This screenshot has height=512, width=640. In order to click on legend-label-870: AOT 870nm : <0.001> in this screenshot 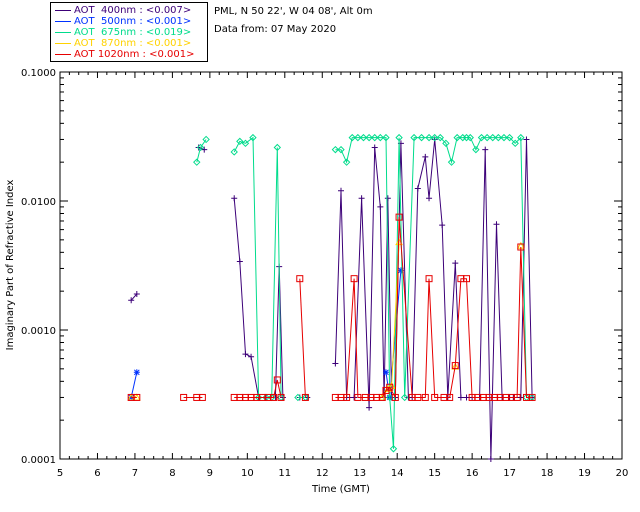, I will do `click(133, 43)`.